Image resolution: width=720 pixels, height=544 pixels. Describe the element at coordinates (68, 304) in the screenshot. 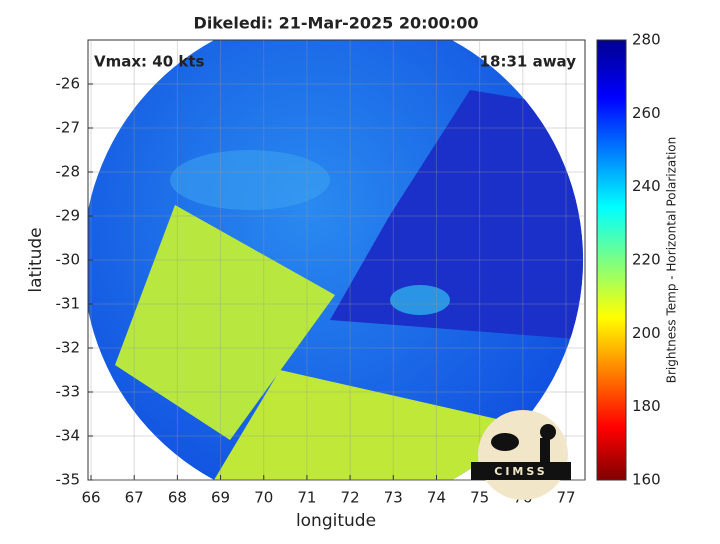

I see `y-tick-label: -31` at that location.